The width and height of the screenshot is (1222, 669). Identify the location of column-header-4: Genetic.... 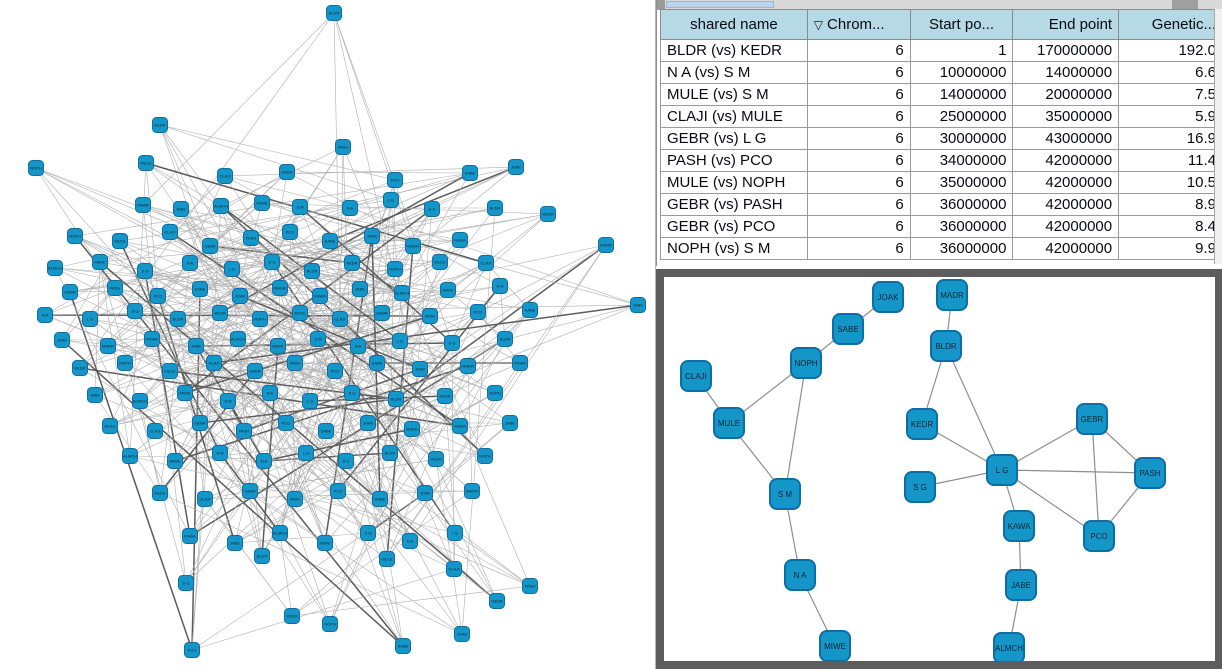
(1170, 24).